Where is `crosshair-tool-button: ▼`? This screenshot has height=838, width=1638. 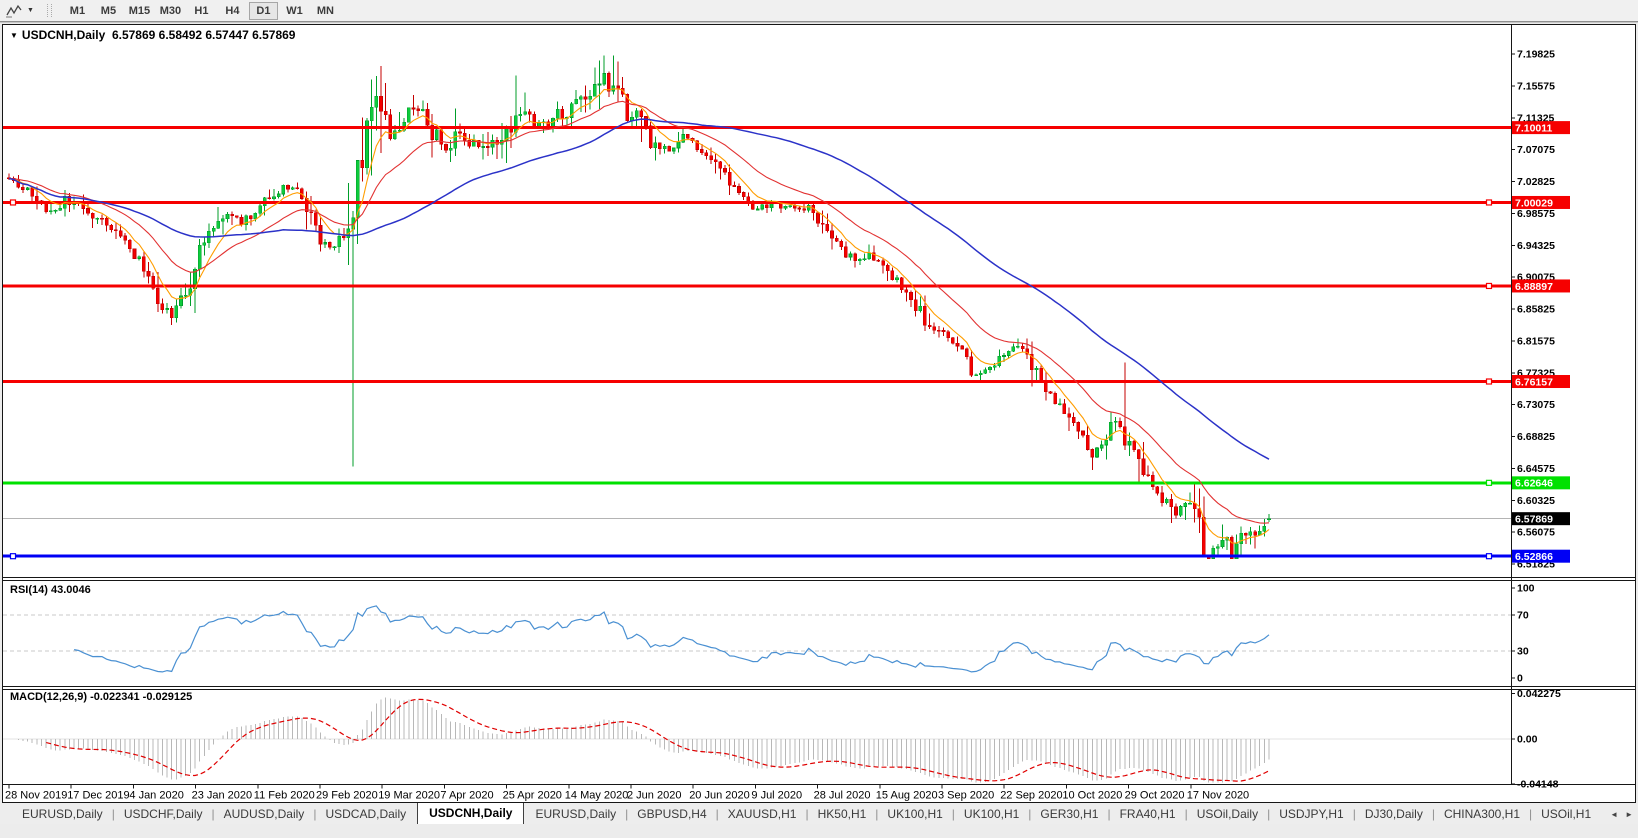
crosshair-tool-button: ▼ is located at coordinates (19, 10).